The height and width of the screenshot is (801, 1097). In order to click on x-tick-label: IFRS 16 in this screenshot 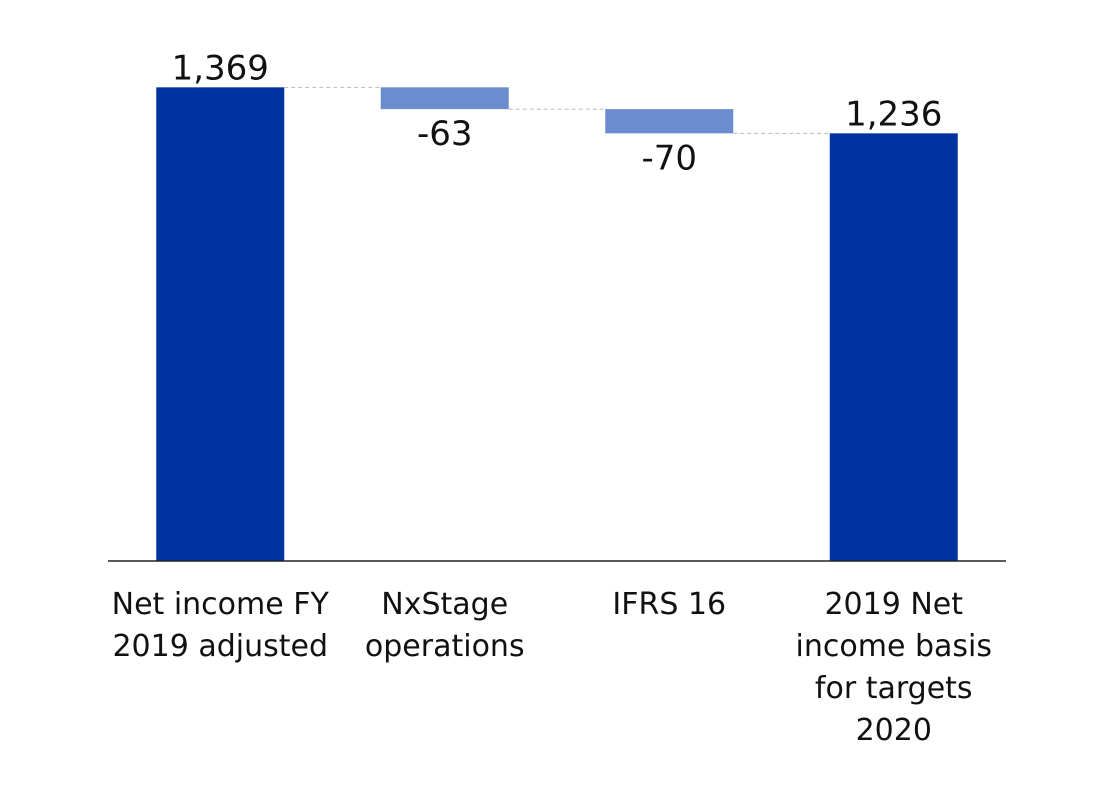, I will do `click(669, 604)`.